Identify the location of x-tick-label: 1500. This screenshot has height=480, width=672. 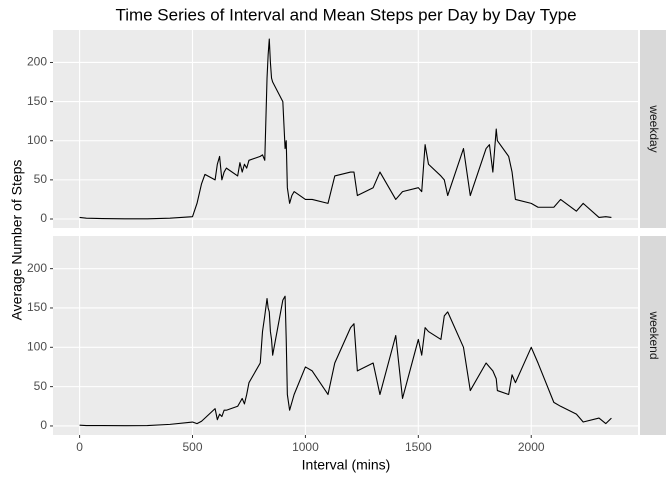
(418, 447).